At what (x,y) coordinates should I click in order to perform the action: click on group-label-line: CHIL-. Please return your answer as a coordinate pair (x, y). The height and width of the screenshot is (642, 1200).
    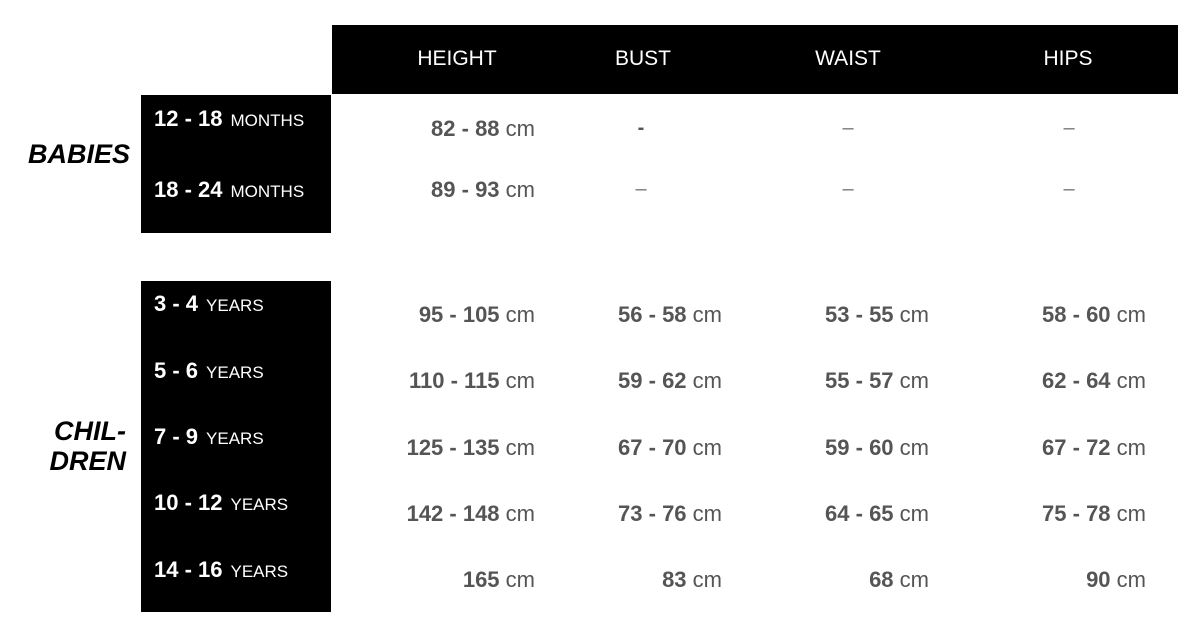
    Looking at the image, I should click on (90, 431).